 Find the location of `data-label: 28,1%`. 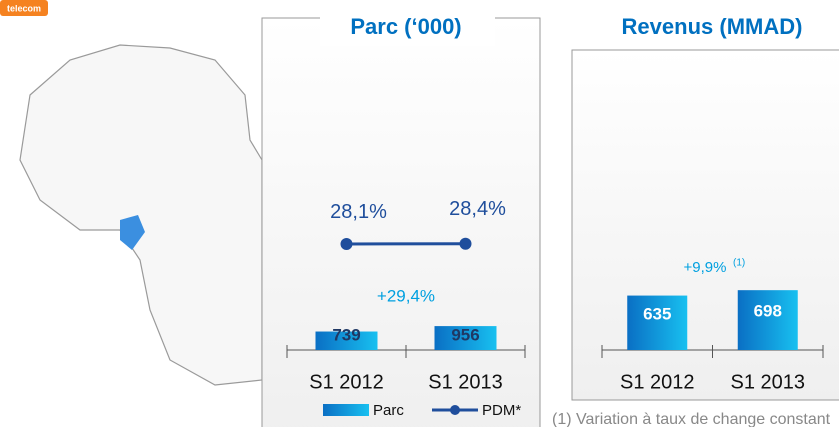

data-label: 28,1% is located at coordinates (358, 212).